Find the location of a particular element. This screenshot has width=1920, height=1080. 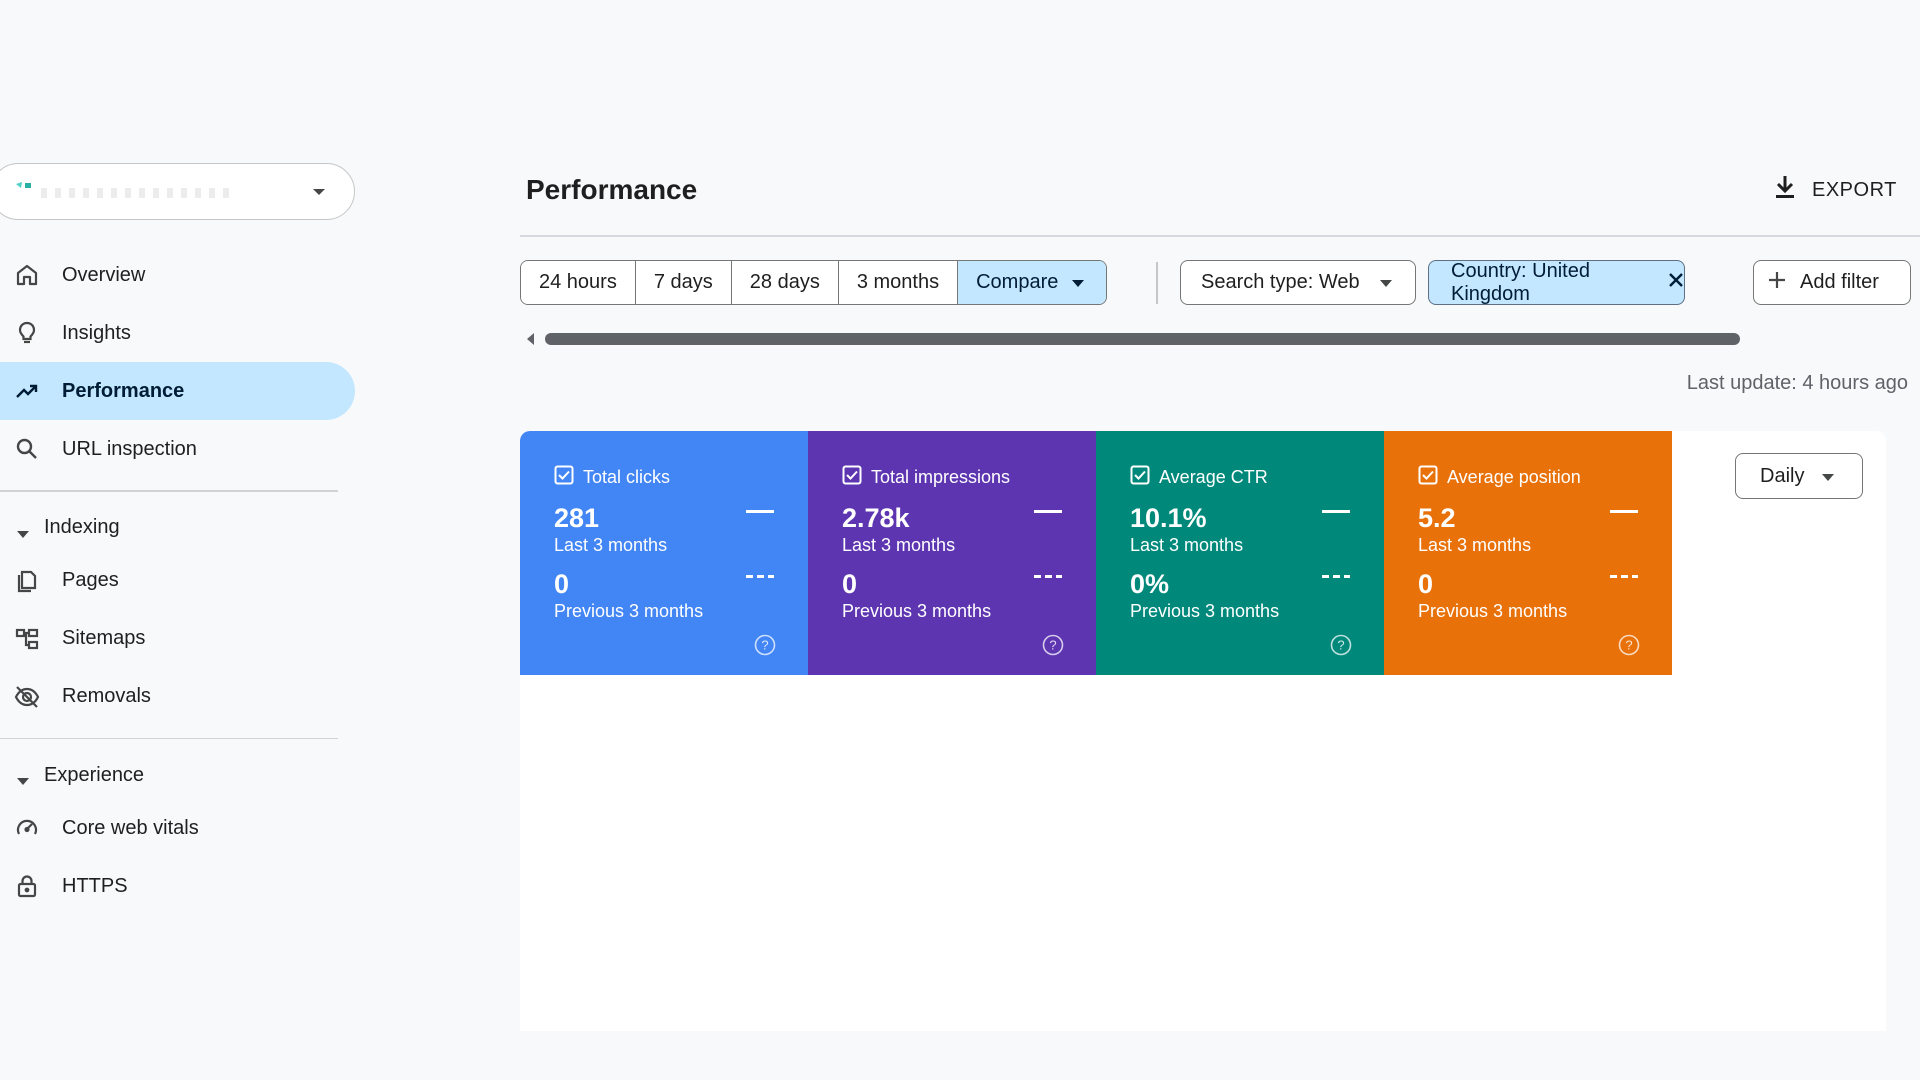

sidebar-item-label: Core web vitals is located at coordinates (130, 827).